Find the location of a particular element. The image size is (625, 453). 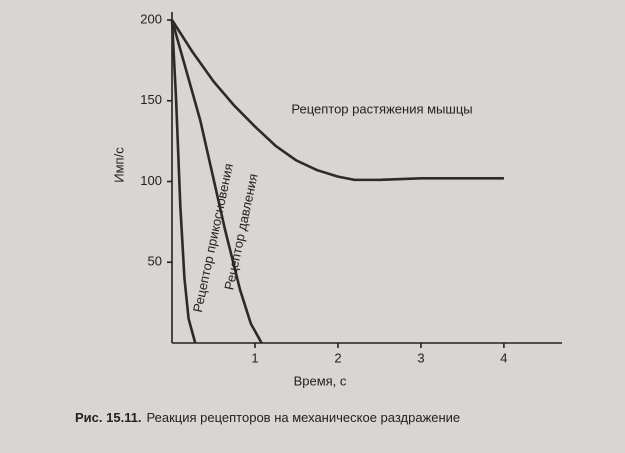

y-tick-label: 200 is located at coordinates (151, 18).